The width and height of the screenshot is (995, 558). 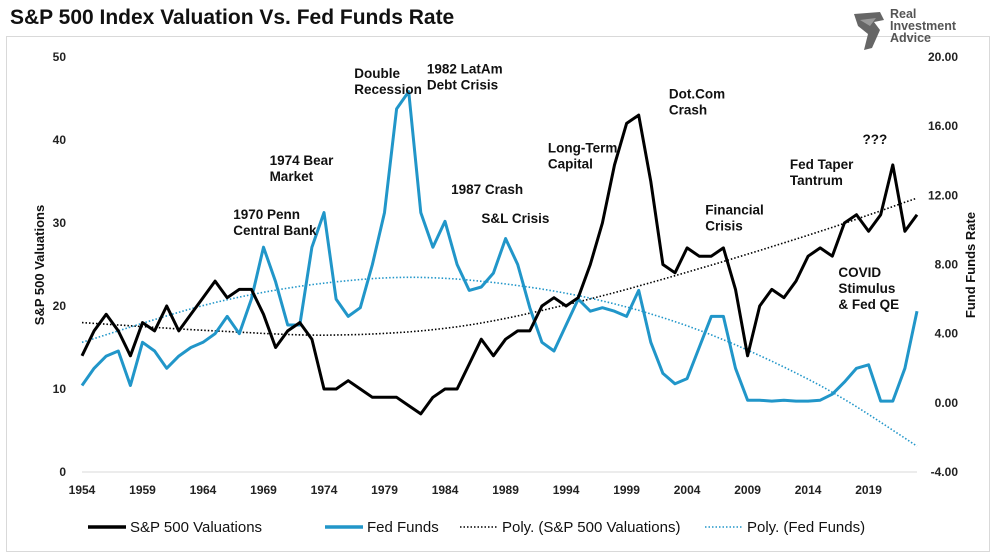 What do you see at coordinates (60, 140) in the screenshot?
I see `y-tick-label: 40` at bounding box center [60, 140].